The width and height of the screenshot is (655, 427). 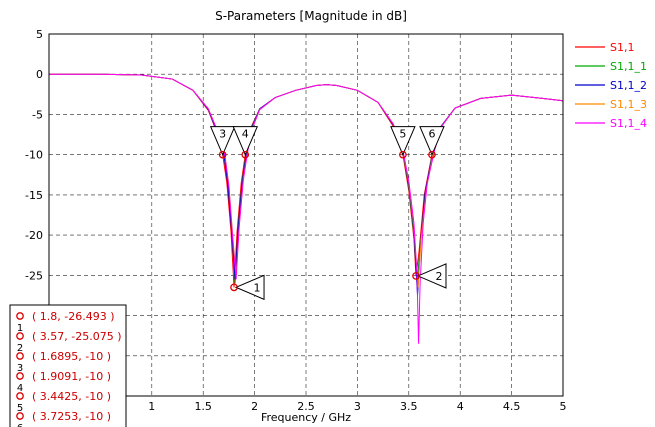 I want to click on readout-index: 3, so click(x=20, y=368).